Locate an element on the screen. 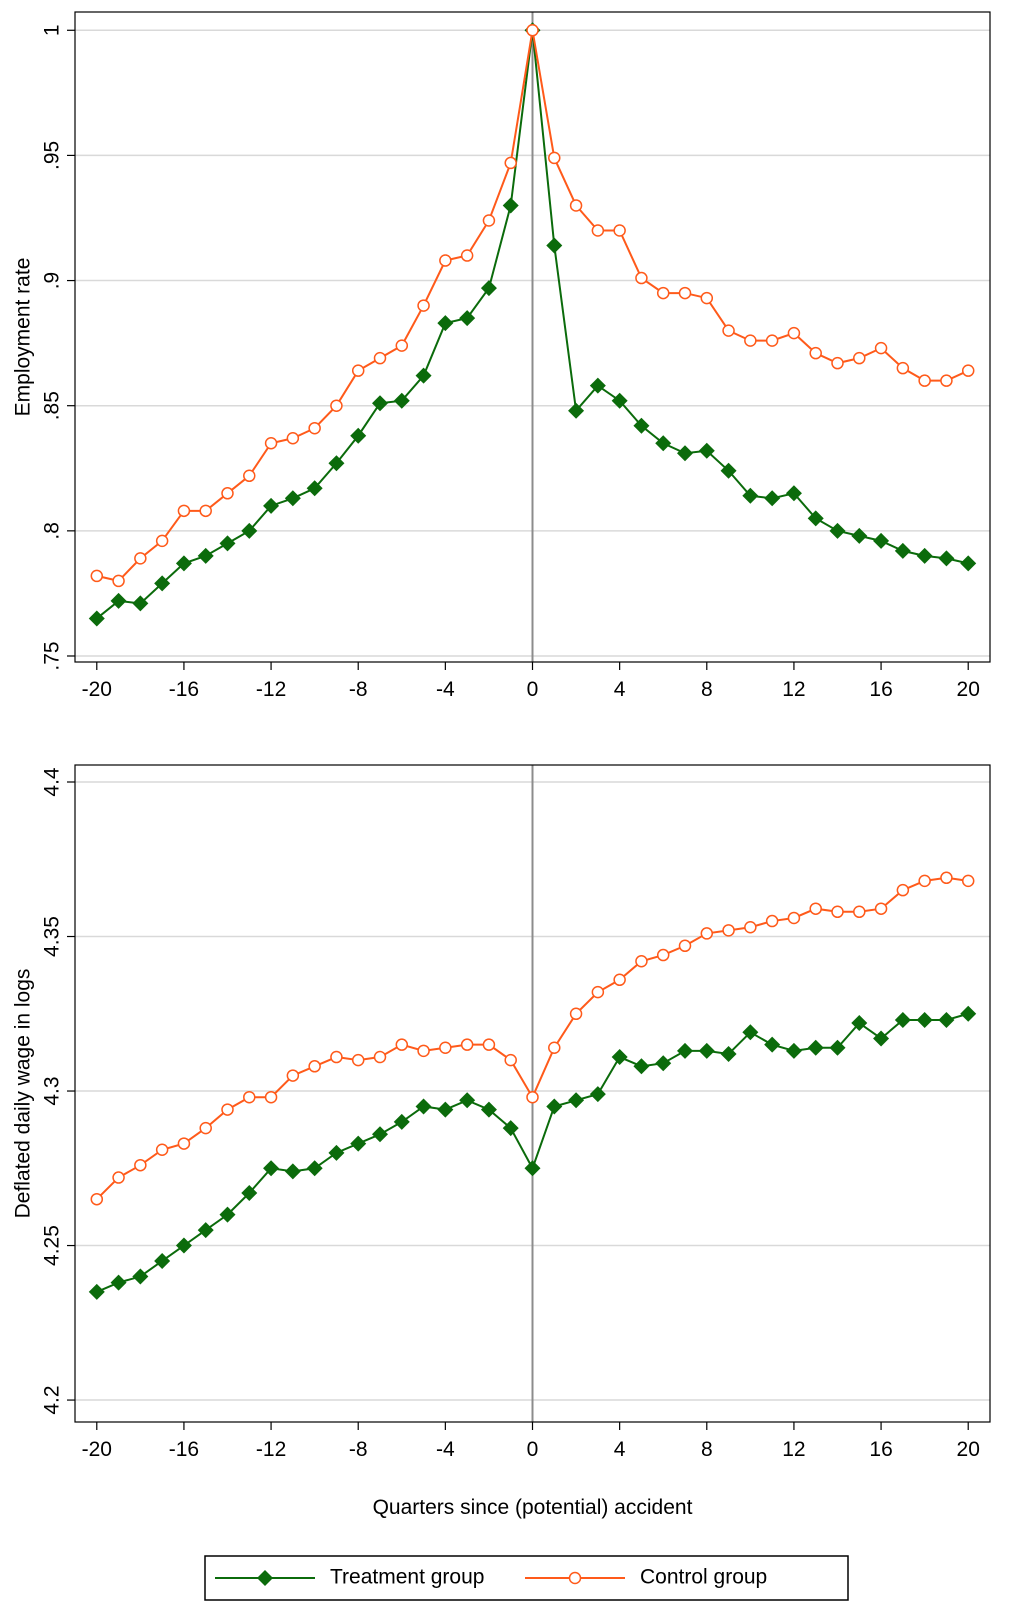 This screenshot has width=1010, height=1605. y-tick-label: .9 is located at coordinates (52, 281).